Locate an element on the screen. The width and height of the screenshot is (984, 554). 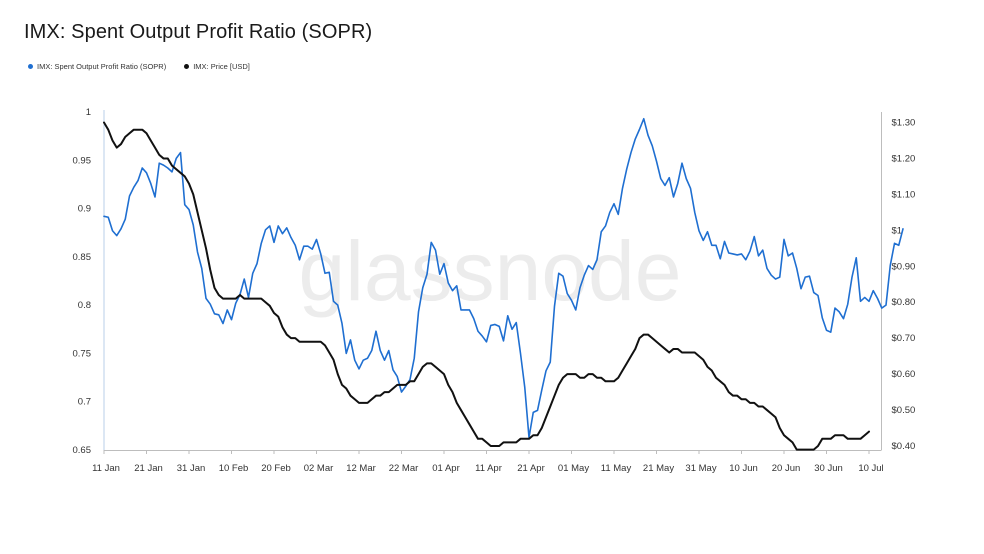
x-tick-label: 11 Apr is located at coordinates (488, 468).